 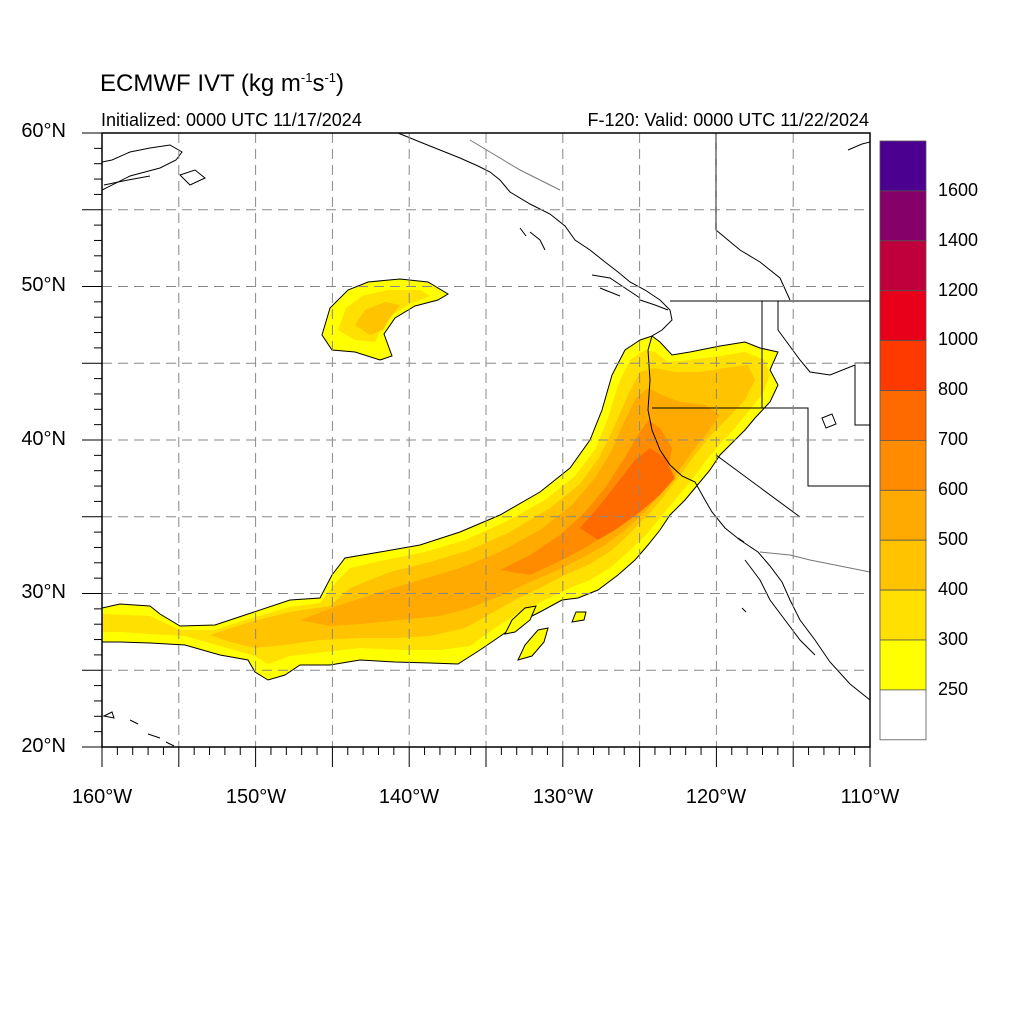 What do you see at coordinates (953, 539) in the screenshot?
I see `colorbar-label: 500` at bounding box center [953, 539].